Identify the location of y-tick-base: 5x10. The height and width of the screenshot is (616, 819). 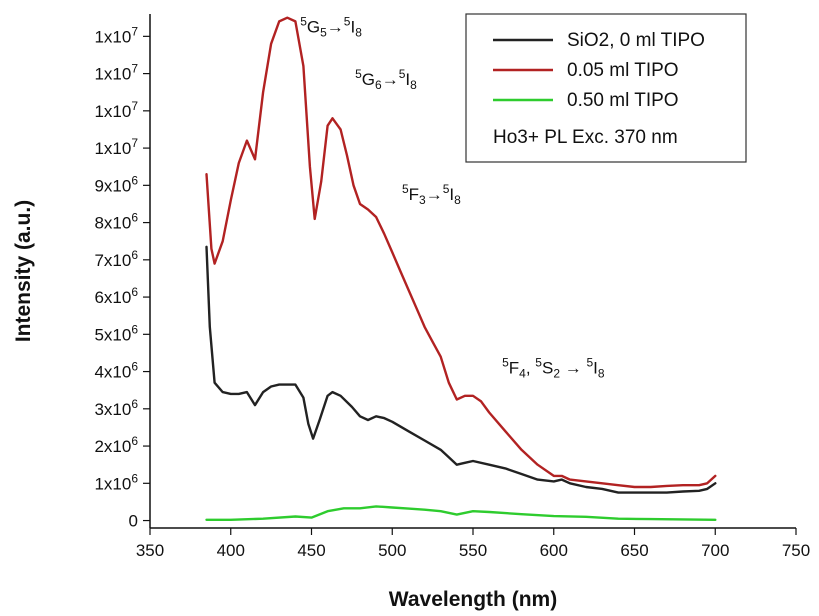
(112, 334).